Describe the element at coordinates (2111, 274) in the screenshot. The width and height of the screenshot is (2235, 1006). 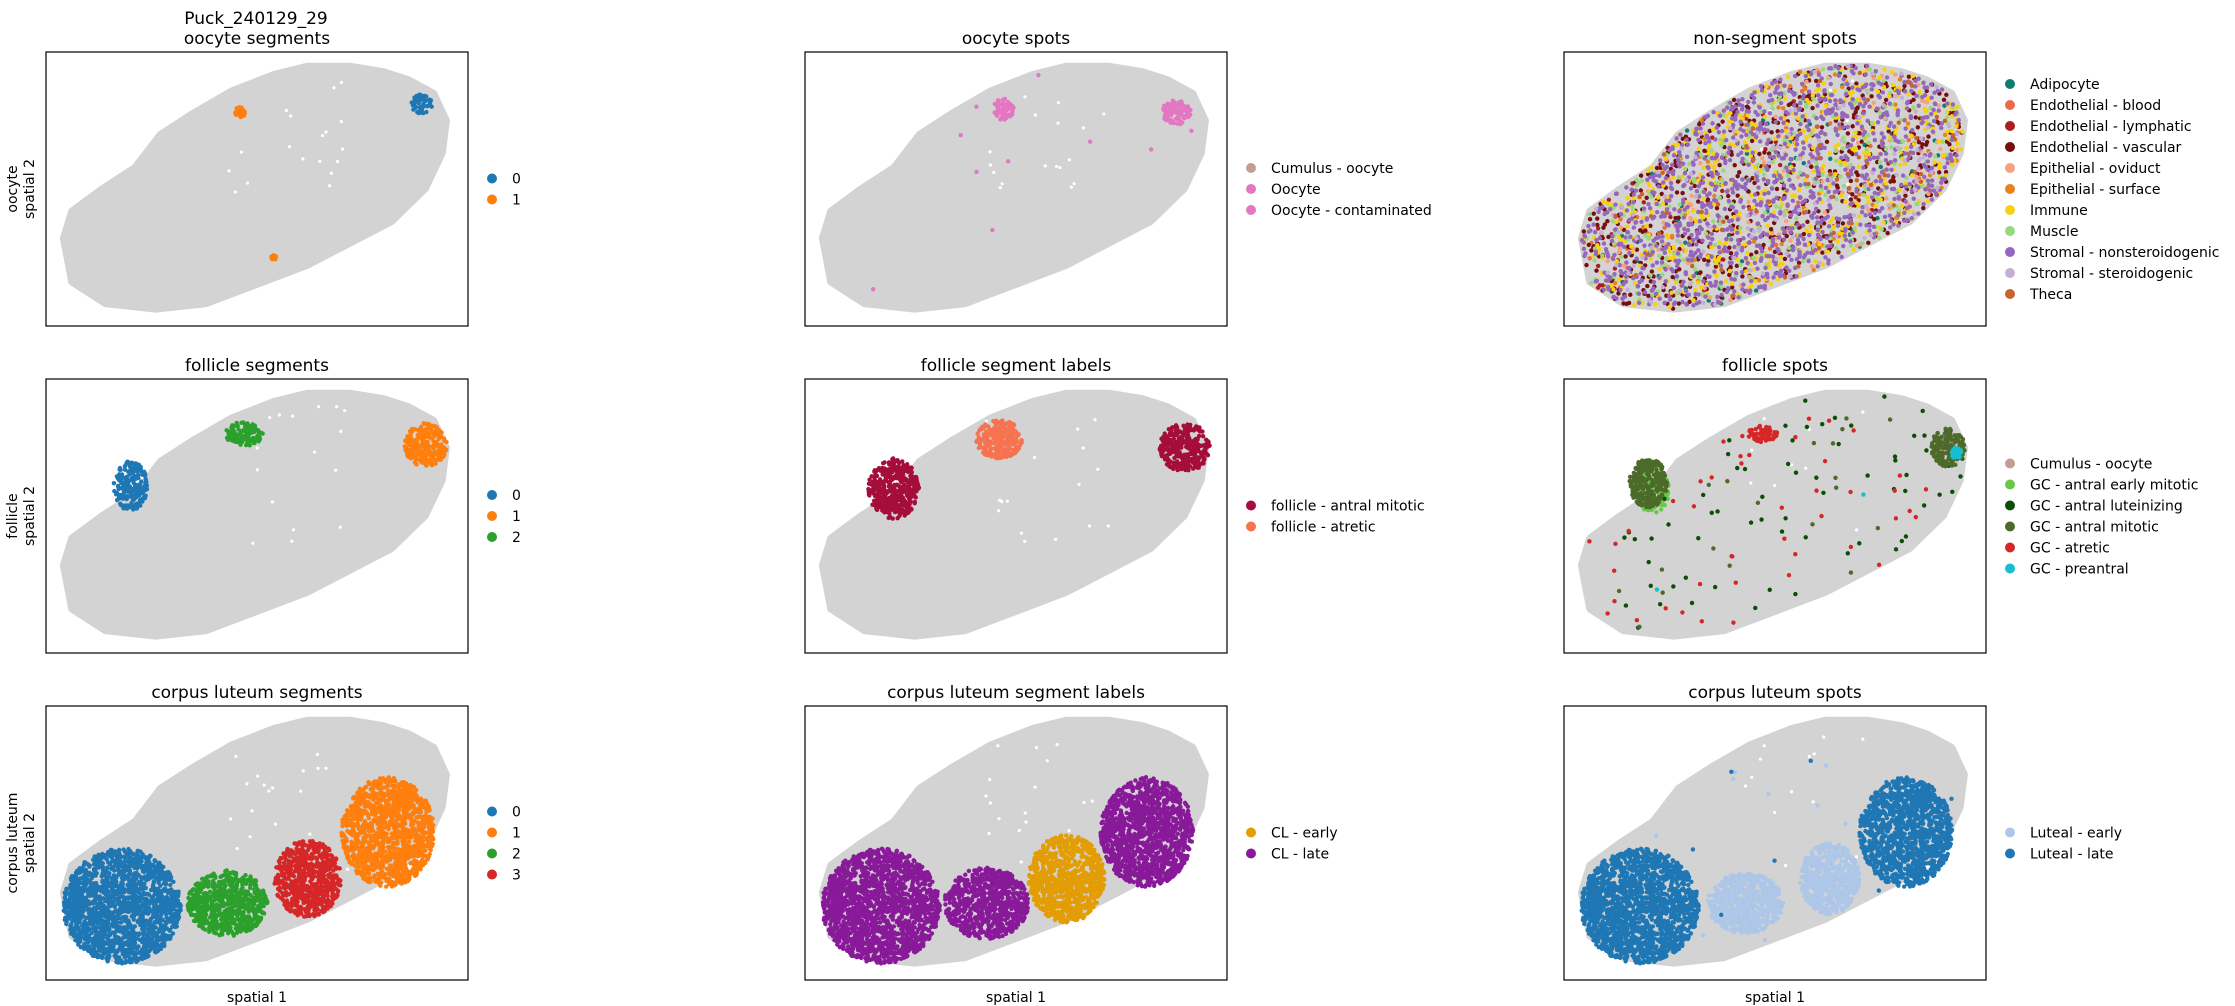
I see `legend-label: Stromal - steroidogenic` at that location.